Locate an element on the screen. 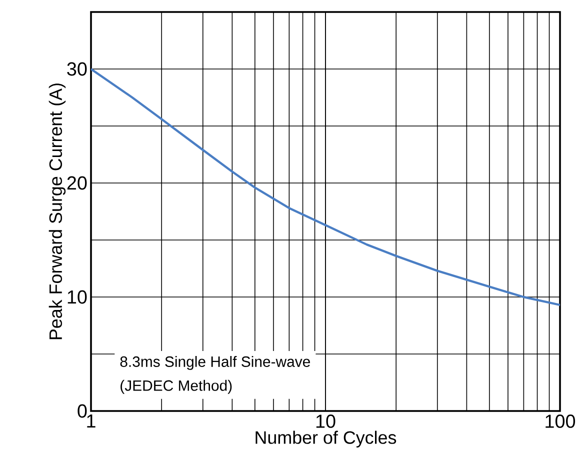 This screenshot has width=588, height=474. x-tick-label: 100 is located at coordinates (561, 421).